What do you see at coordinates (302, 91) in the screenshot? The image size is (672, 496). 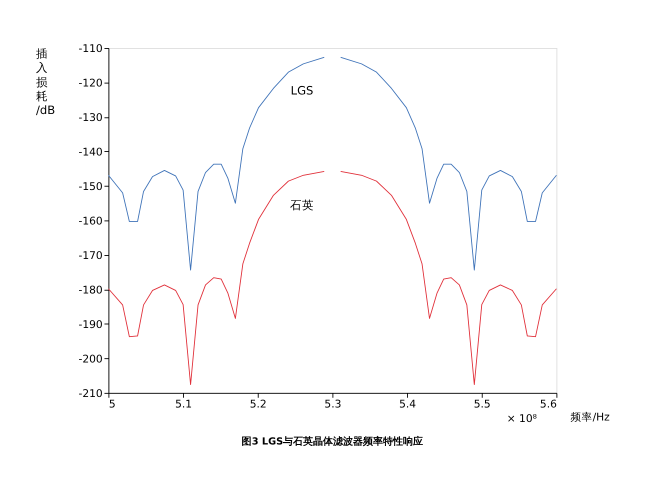 I see `series-label: LGS` at bounding box center [302, 91].